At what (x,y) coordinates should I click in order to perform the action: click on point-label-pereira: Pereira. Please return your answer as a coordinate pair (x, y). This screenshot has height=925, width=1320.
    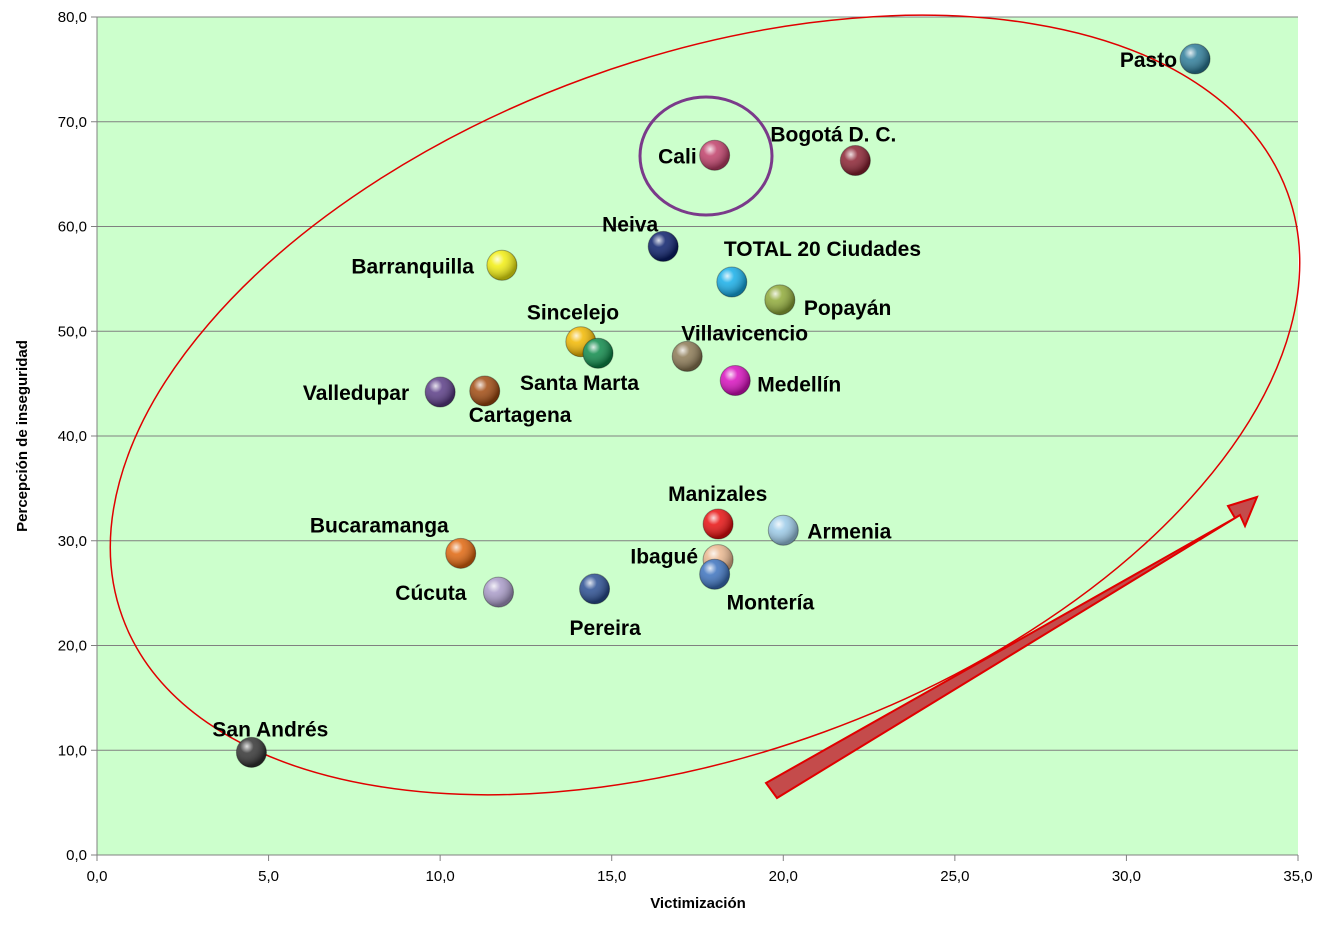
    Looking at the image, I should click on (606, 628).